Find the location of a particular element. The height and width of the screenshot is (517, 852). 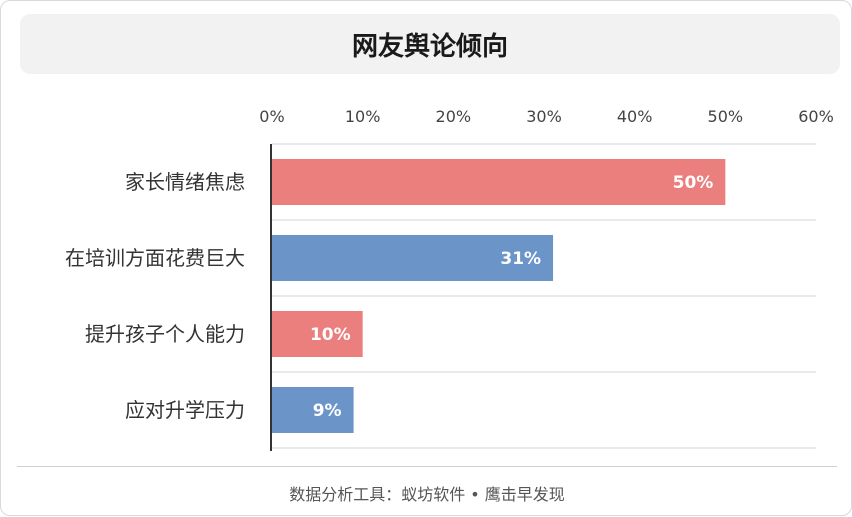

x-tick-label: 40% is located at coordinates (635, 116).